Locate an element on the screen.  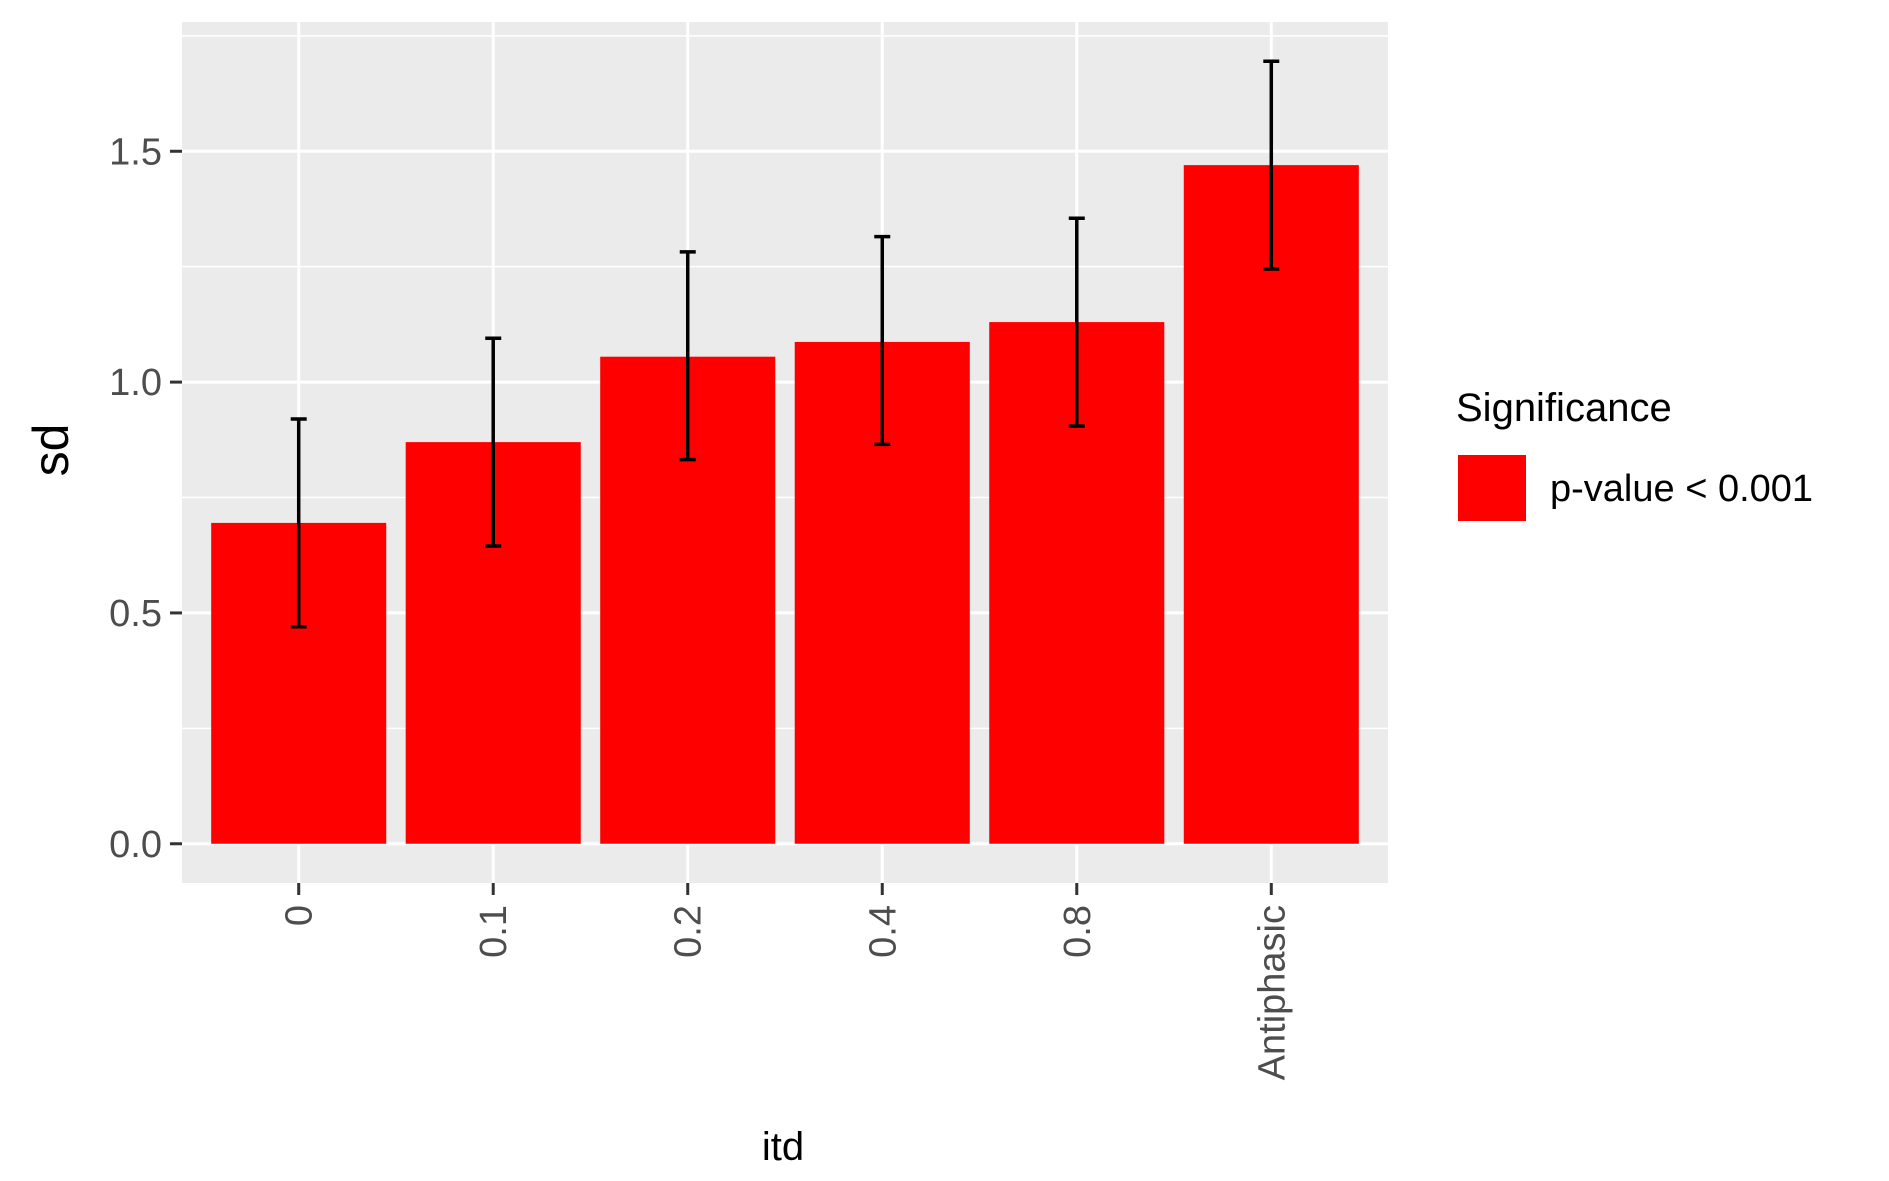
x-tick-label: 0.1 is located at coordinates (494, 931).